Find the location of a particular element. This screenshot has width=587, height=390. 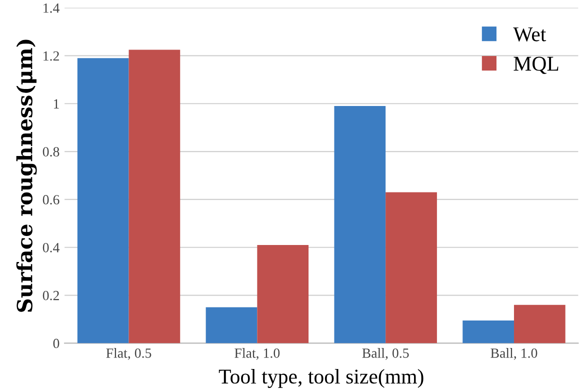

legend-label: MQL is located at coordinates (536, 65).